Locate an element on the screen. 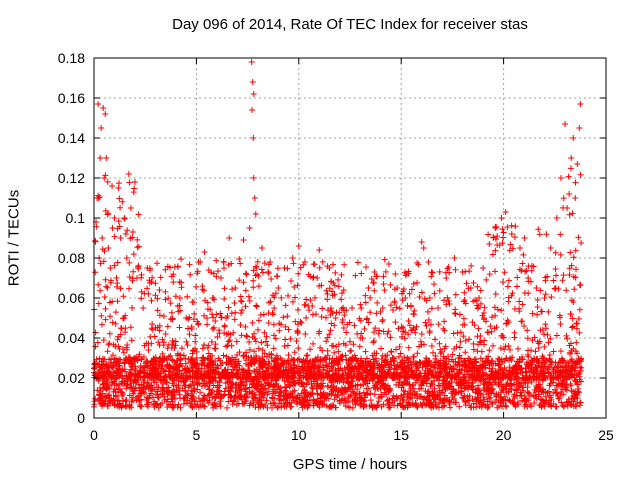 The image size is (640, 480). y-tick-label: 0.02 is located at coordinates (71, 378).